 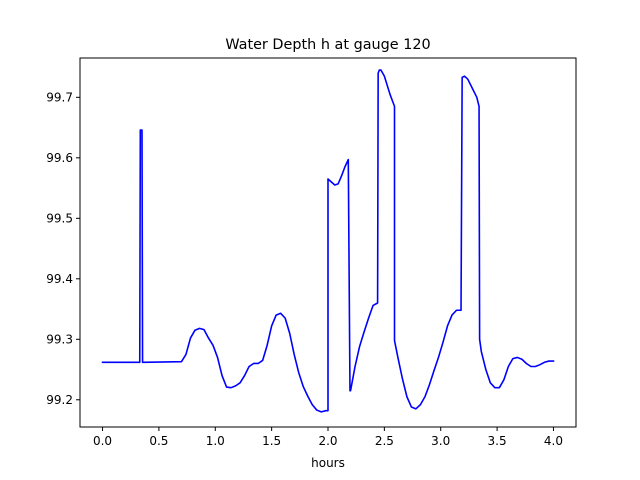 I want to click on y-tick-label: 99.6, so click(x=59, y=158).